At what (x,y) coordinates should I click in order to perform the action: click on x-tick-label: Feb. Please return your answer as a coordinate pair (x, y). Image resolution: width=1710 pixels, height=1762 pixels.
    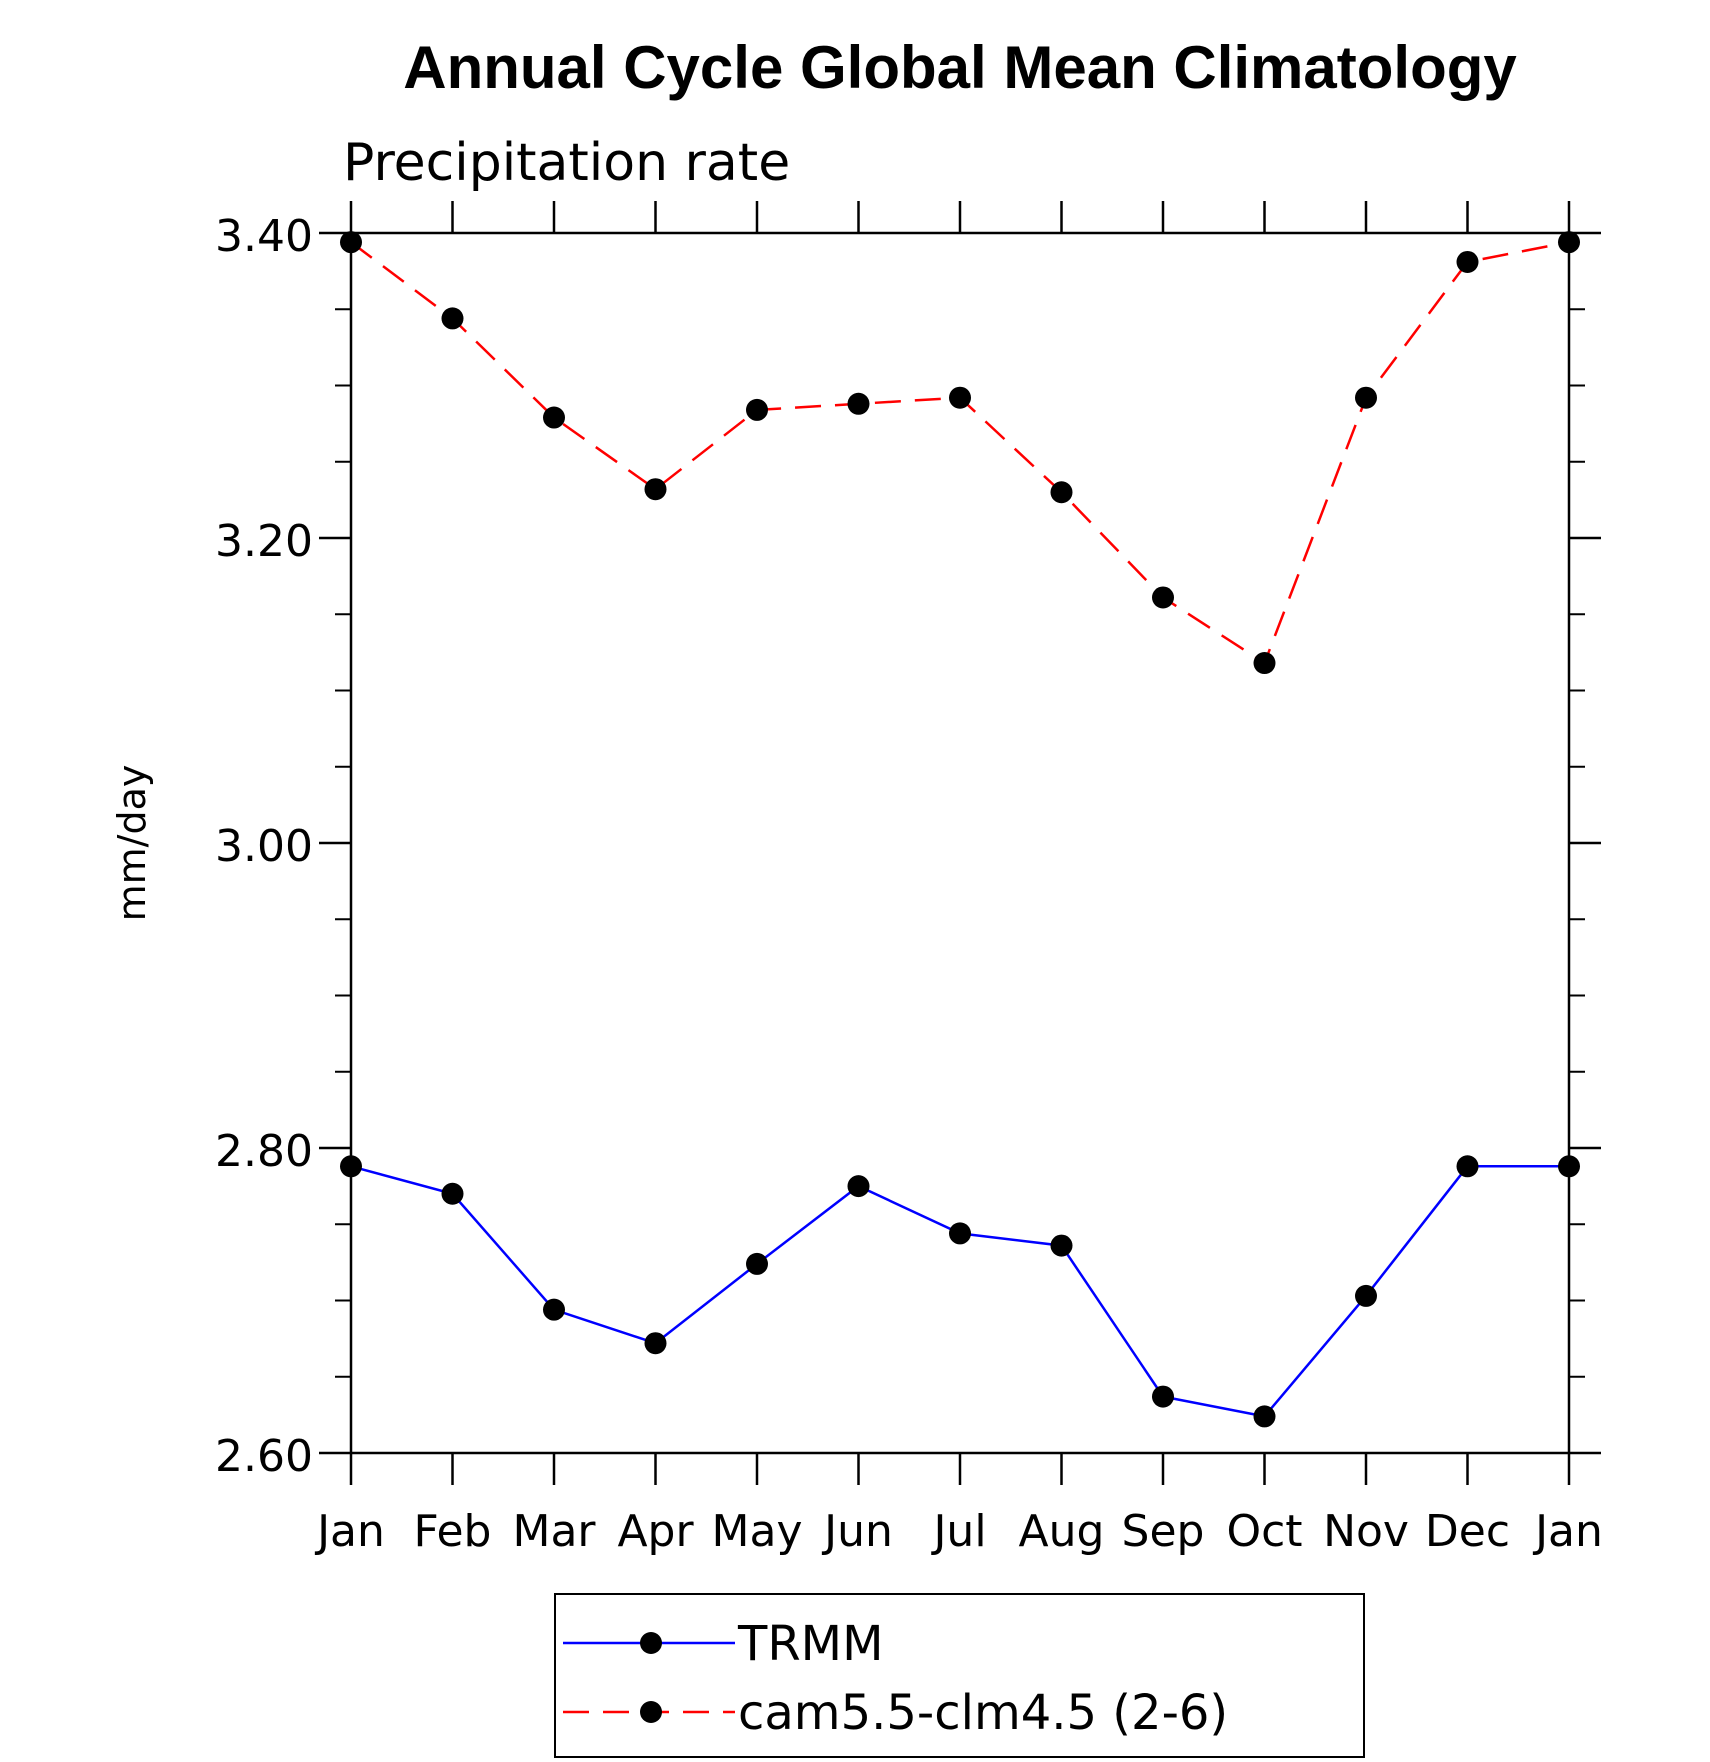
    Looking at the image, I should click on (453, 1531).